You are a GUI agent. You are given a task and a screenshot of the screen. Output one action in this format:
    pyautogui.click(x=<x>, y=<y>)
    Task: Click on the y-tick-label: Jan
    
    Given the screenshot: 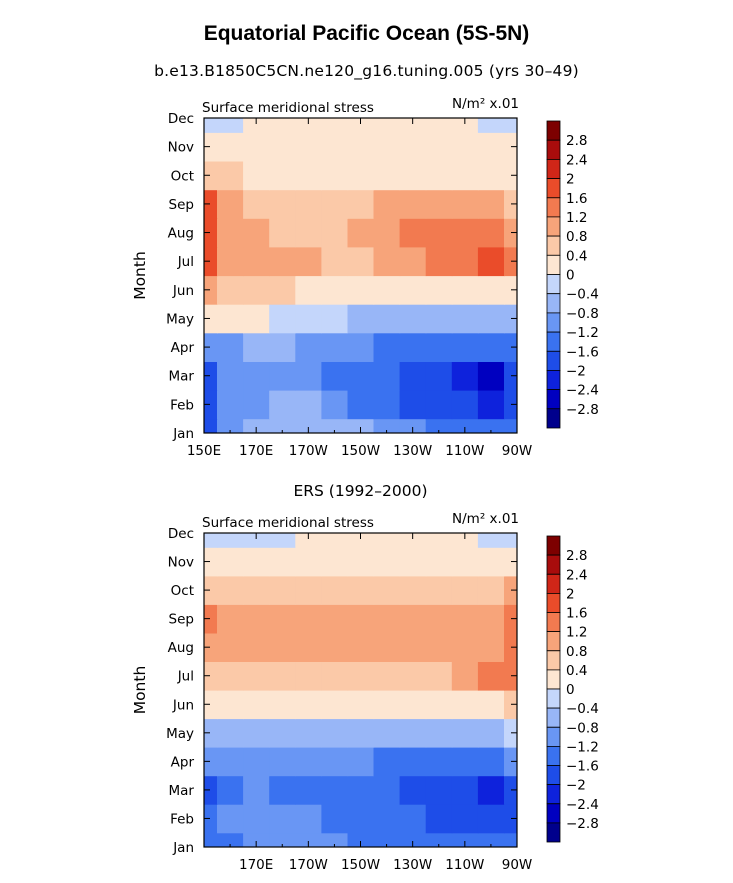 What is the action you would take?
    pyautogui.click(x=183, y=434)
    